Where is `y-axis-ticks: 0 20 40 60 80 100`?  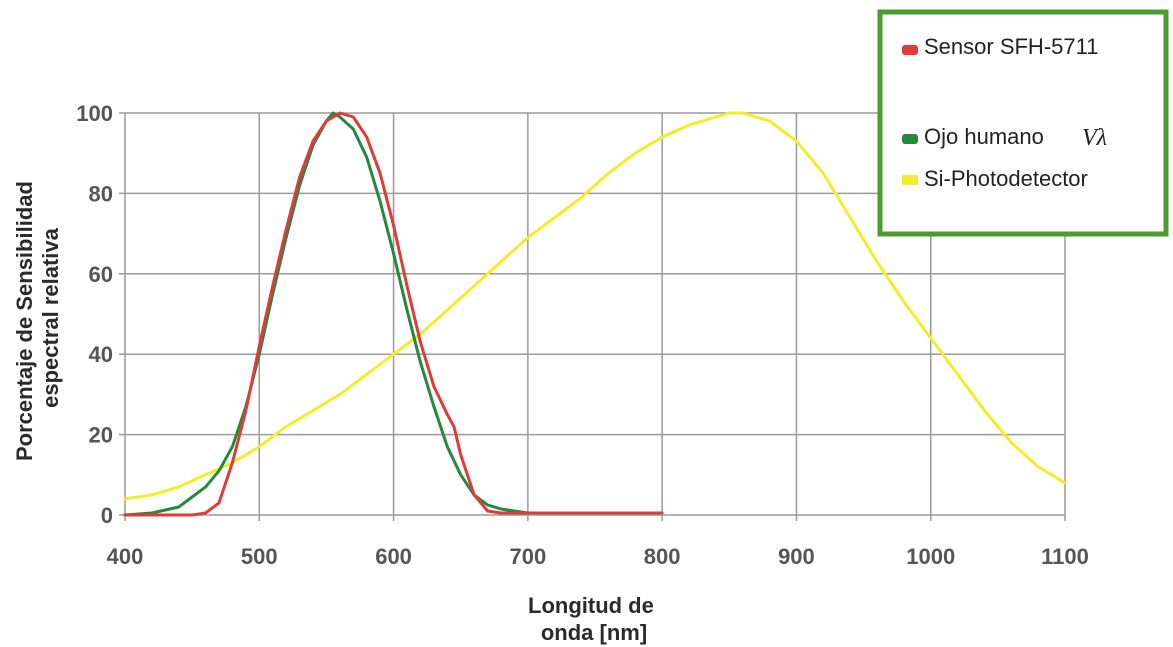 y-axis-ticks: 0 20 40 60 80 100 is located at coordinates (94, 314).